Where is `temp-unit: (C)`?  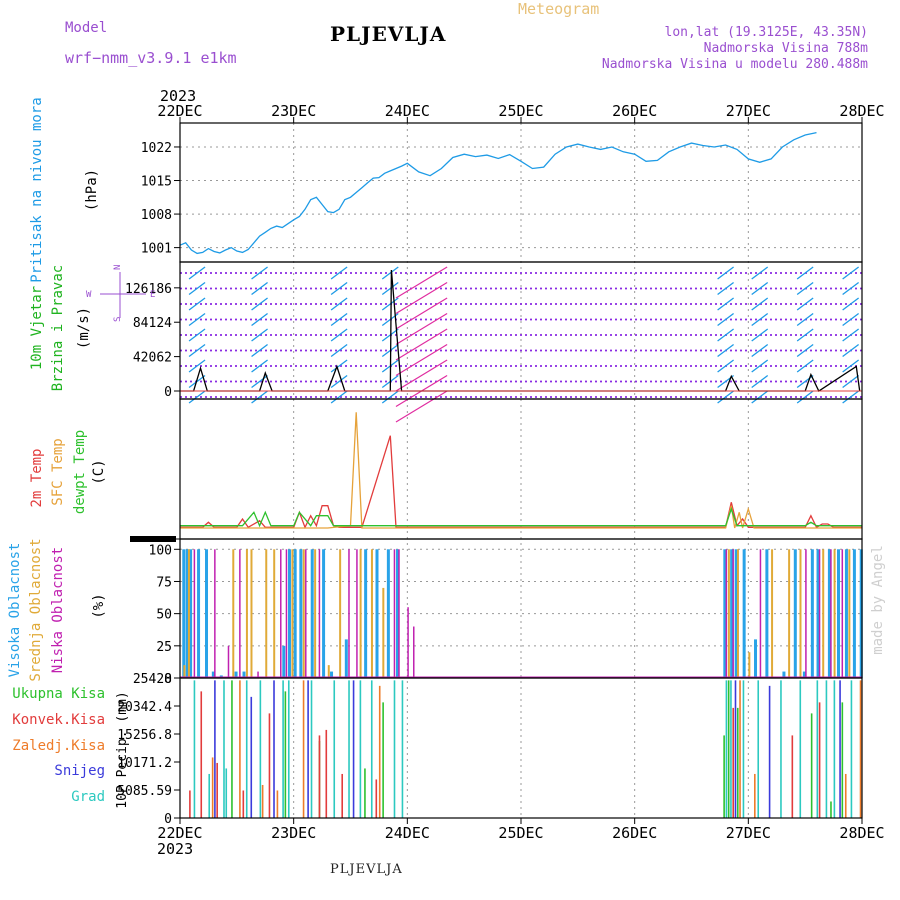
temp-unit: (C) is located at coordinates (99, 471).